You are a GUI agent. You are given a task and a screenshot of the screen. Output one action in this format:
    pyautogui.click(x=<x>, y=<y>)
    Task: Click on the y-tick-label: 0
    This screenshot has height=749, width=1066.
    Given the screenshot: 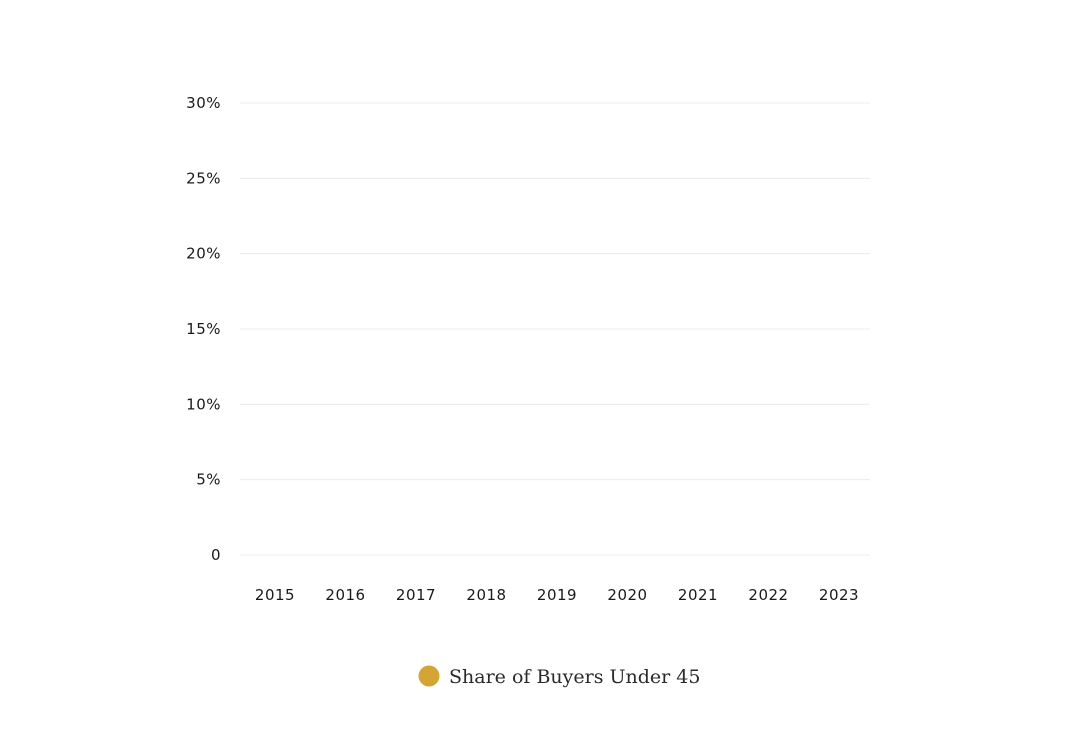 What is the action you would take?
    pyautogui.click(x=216, y=555)
    